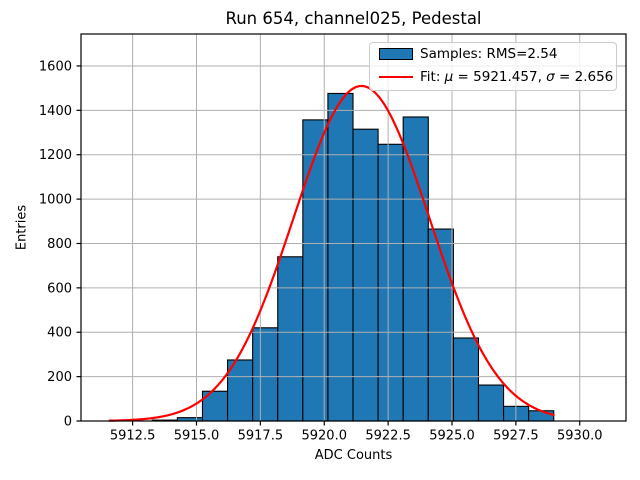 The height and width of the screenshot is (480, 640). I want to click on x-tick-label: 5912.5, so click(133, 436).